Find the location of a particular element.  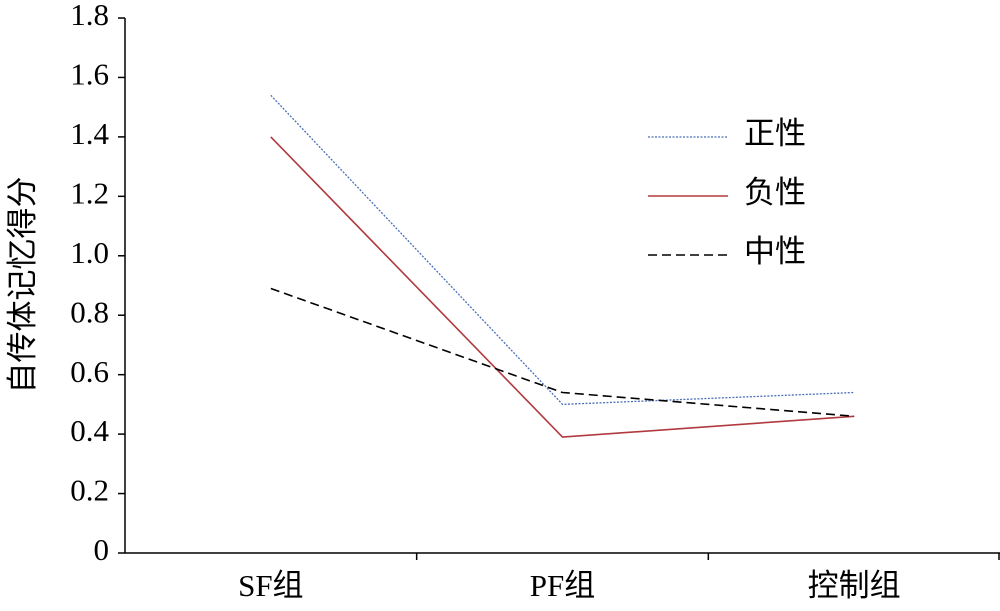

y-tick-label: 0.6 is located at coordinates (89, 371).